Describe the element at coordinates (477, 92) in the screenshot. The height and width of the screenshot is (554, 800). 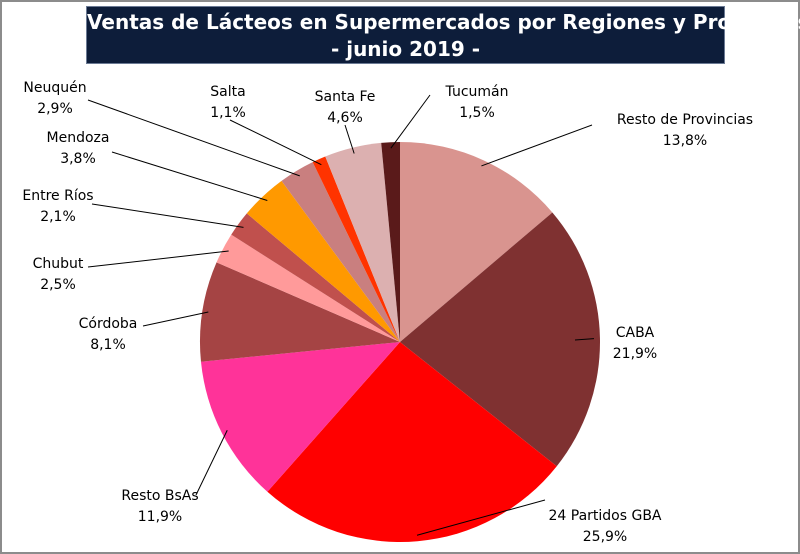
I see `slice-label-tucuman: Tucumán` at that location.